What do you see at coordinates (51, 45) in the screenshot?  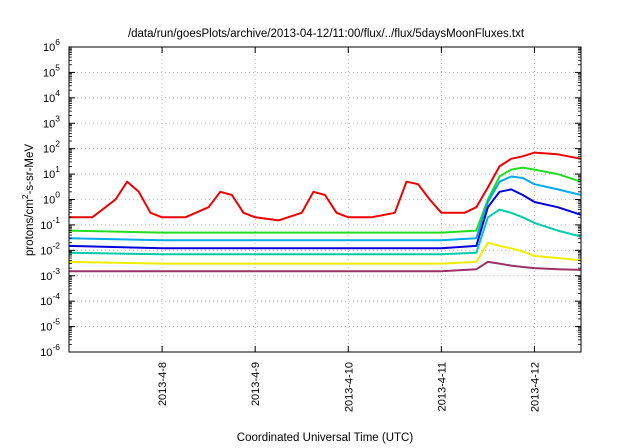 I see `y-tick-label: 10⁶` at bounding box center [51, 45].